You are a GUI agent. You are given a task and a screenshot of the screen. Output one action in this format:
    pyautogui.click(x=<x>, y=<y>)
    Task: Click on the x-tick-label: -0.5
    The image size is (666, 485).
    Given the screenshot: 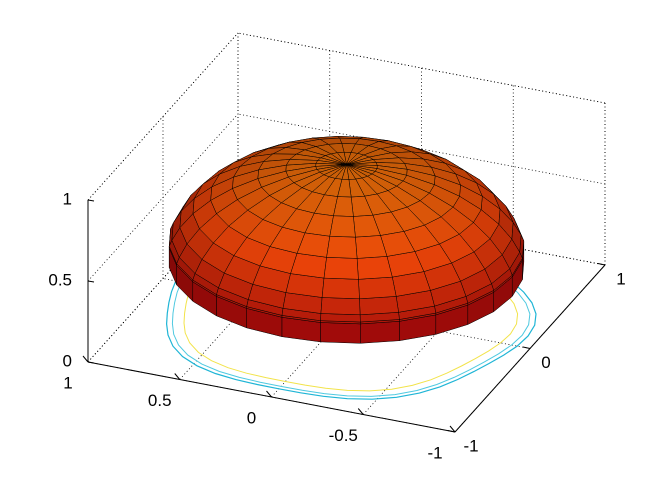 What is the action you would take?
    pyautogui.click(x=343, y=435)
    